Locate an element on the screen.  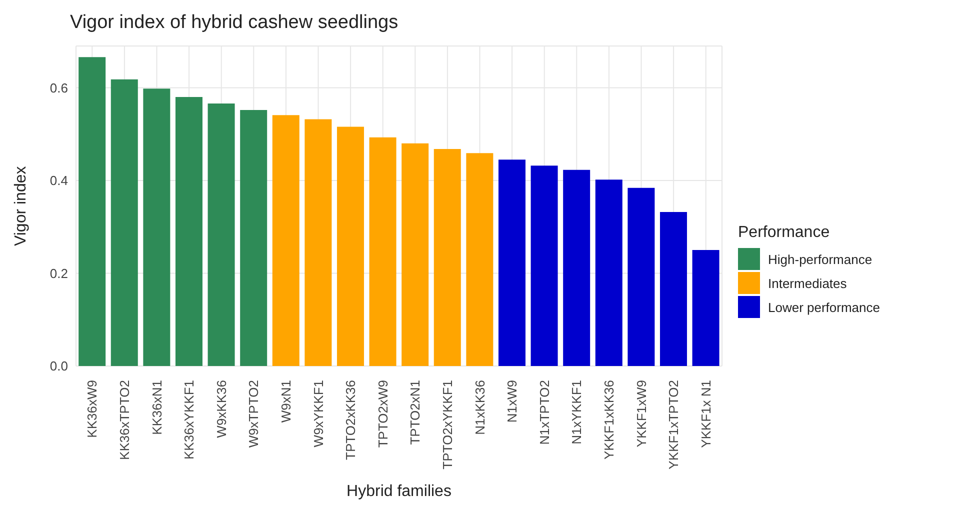
x-tick-label: N1xKK36 is located at coordinates (480, 407).